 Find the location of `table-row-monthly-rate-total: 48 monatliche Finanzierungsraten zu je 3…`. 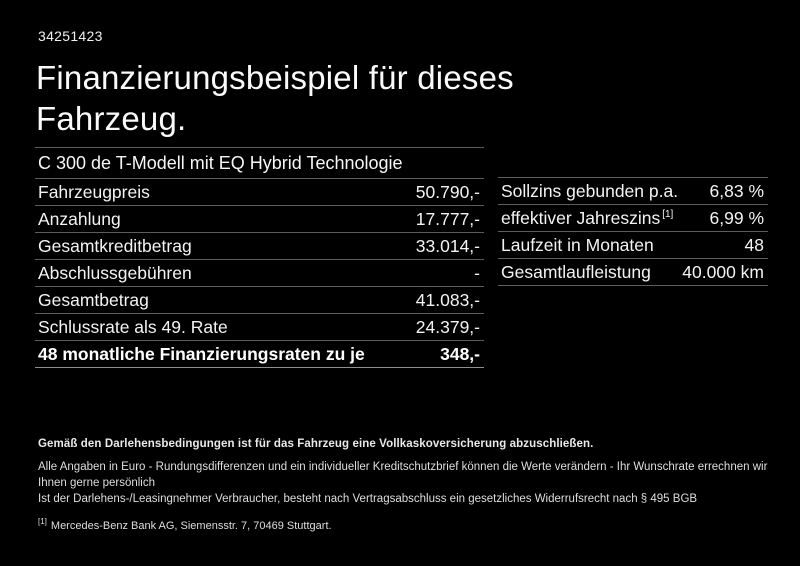

table-row-monthly-rate-total: 48 monatliche Finanzierungsraten zu je 3… is located at coordinates (259, 354).